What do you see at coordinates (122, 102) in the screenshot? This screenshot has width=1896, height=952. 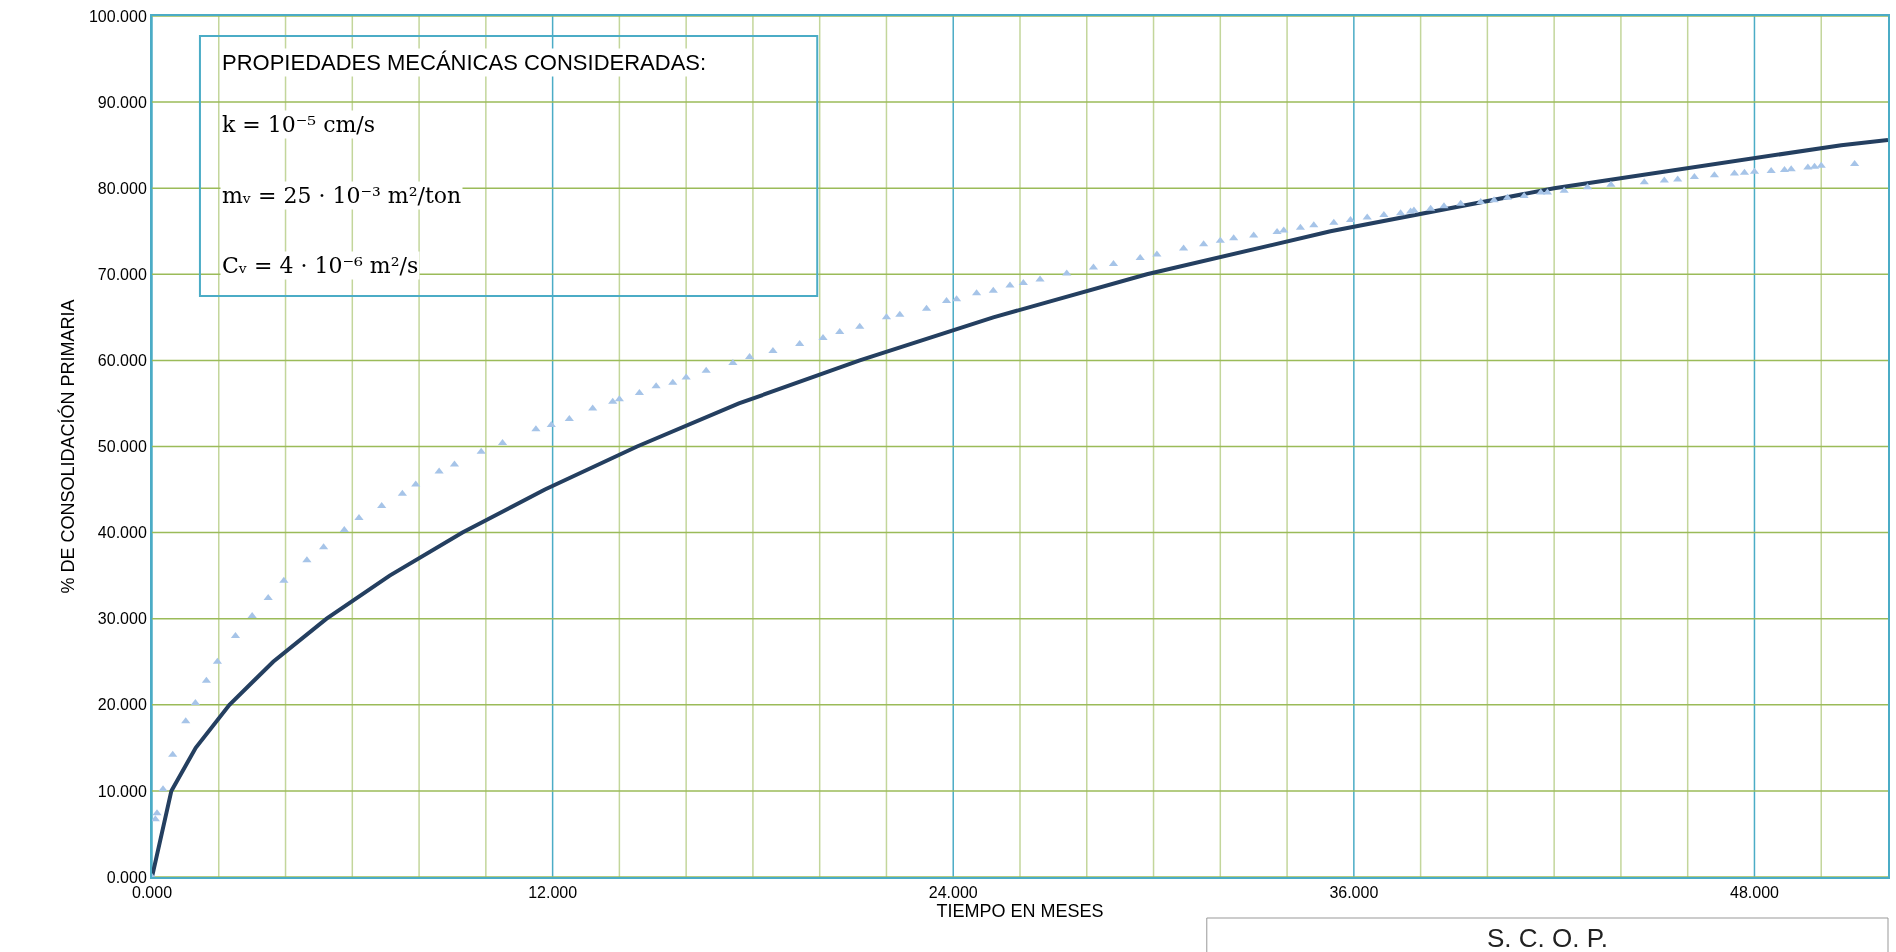 I see `y-tick-label: 90.000` at bounding box center [122, 102].